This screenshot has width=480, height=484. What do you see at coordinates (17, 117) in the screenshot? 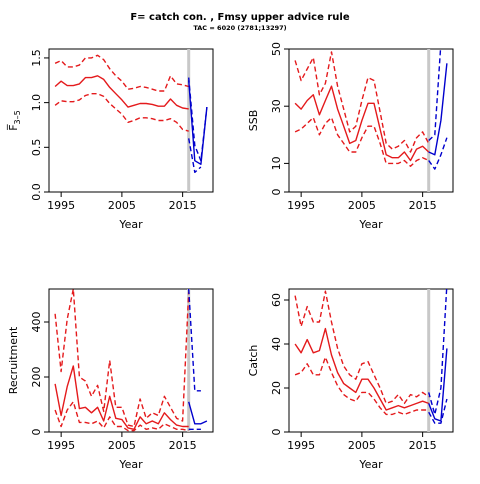
I see `y-axis-label-subscript: 3–5` at bounding box center [17, 117].